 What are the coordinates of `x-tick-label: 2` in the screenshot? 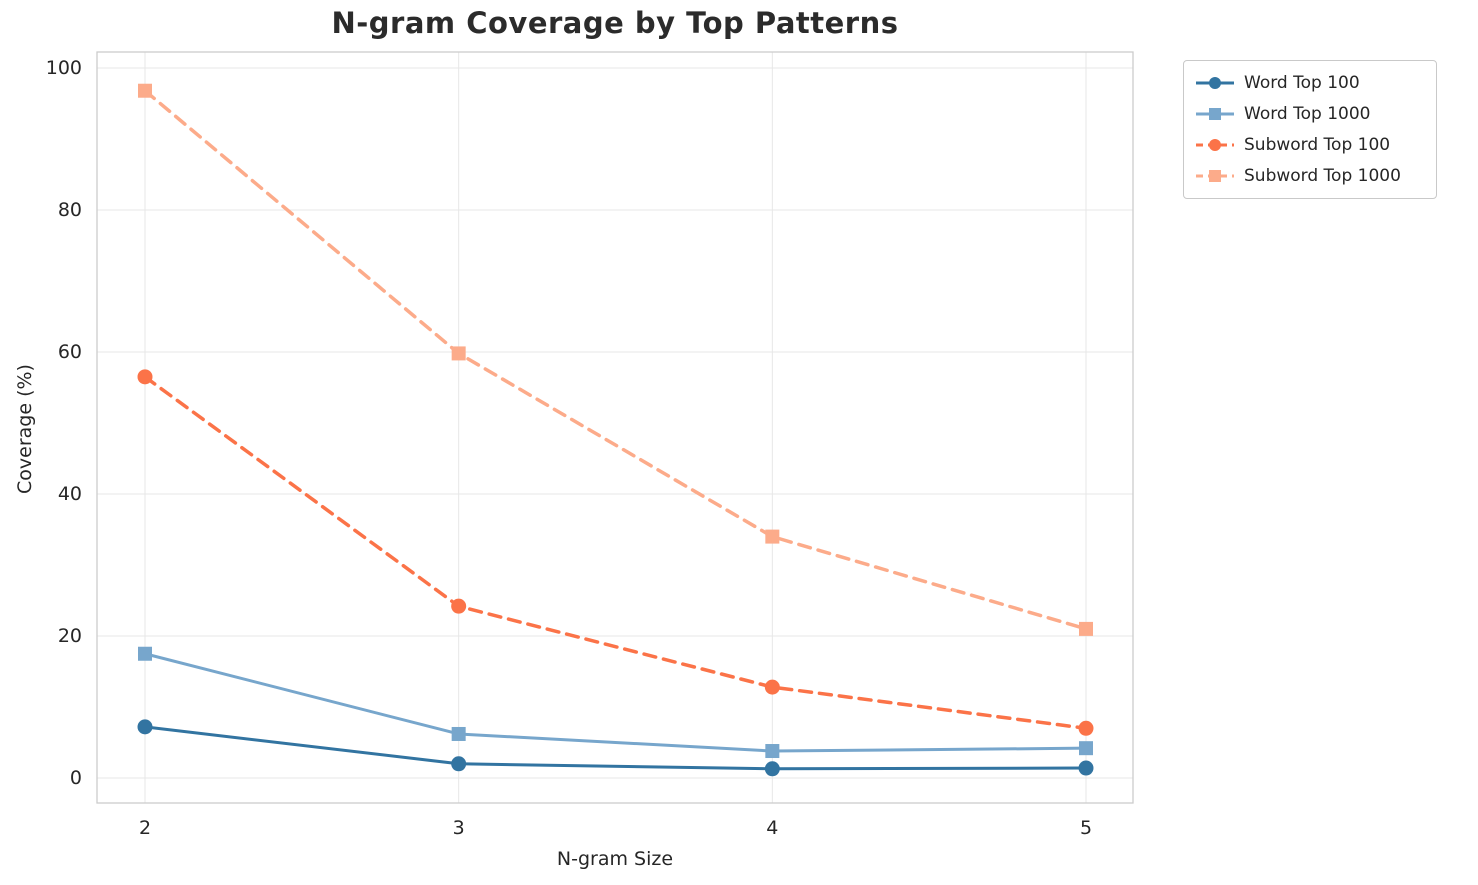 It's located at (145, 828).